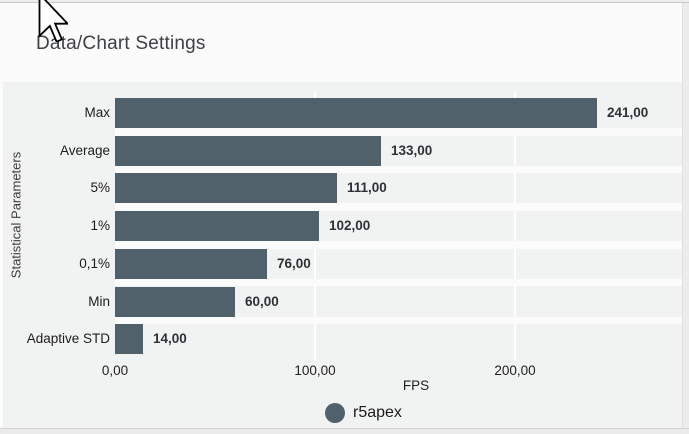  I want to click on bar-Average, so click(248, 150).